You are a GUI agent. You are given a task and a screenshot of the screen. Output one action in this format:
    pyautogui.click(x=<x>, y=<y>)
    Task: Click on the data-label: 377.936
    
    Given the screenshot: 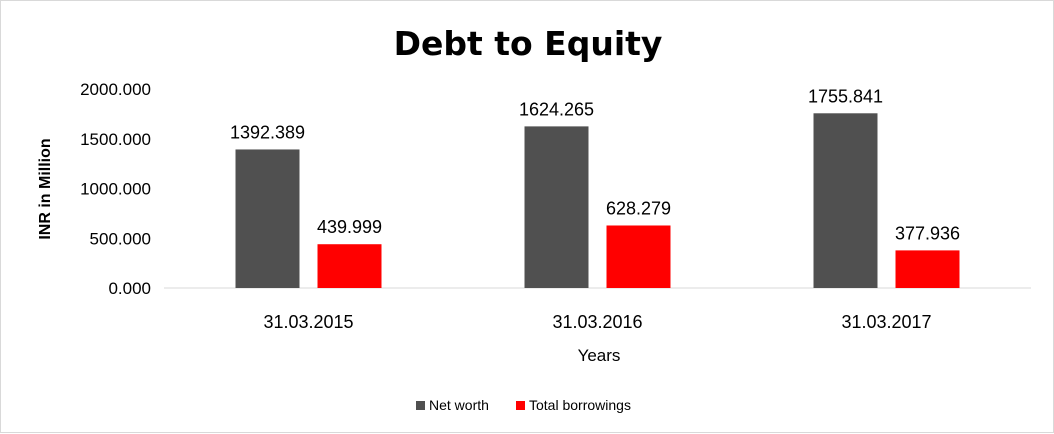 What is the action you would take?
    pyautogui.click(x=927, y=233)
    